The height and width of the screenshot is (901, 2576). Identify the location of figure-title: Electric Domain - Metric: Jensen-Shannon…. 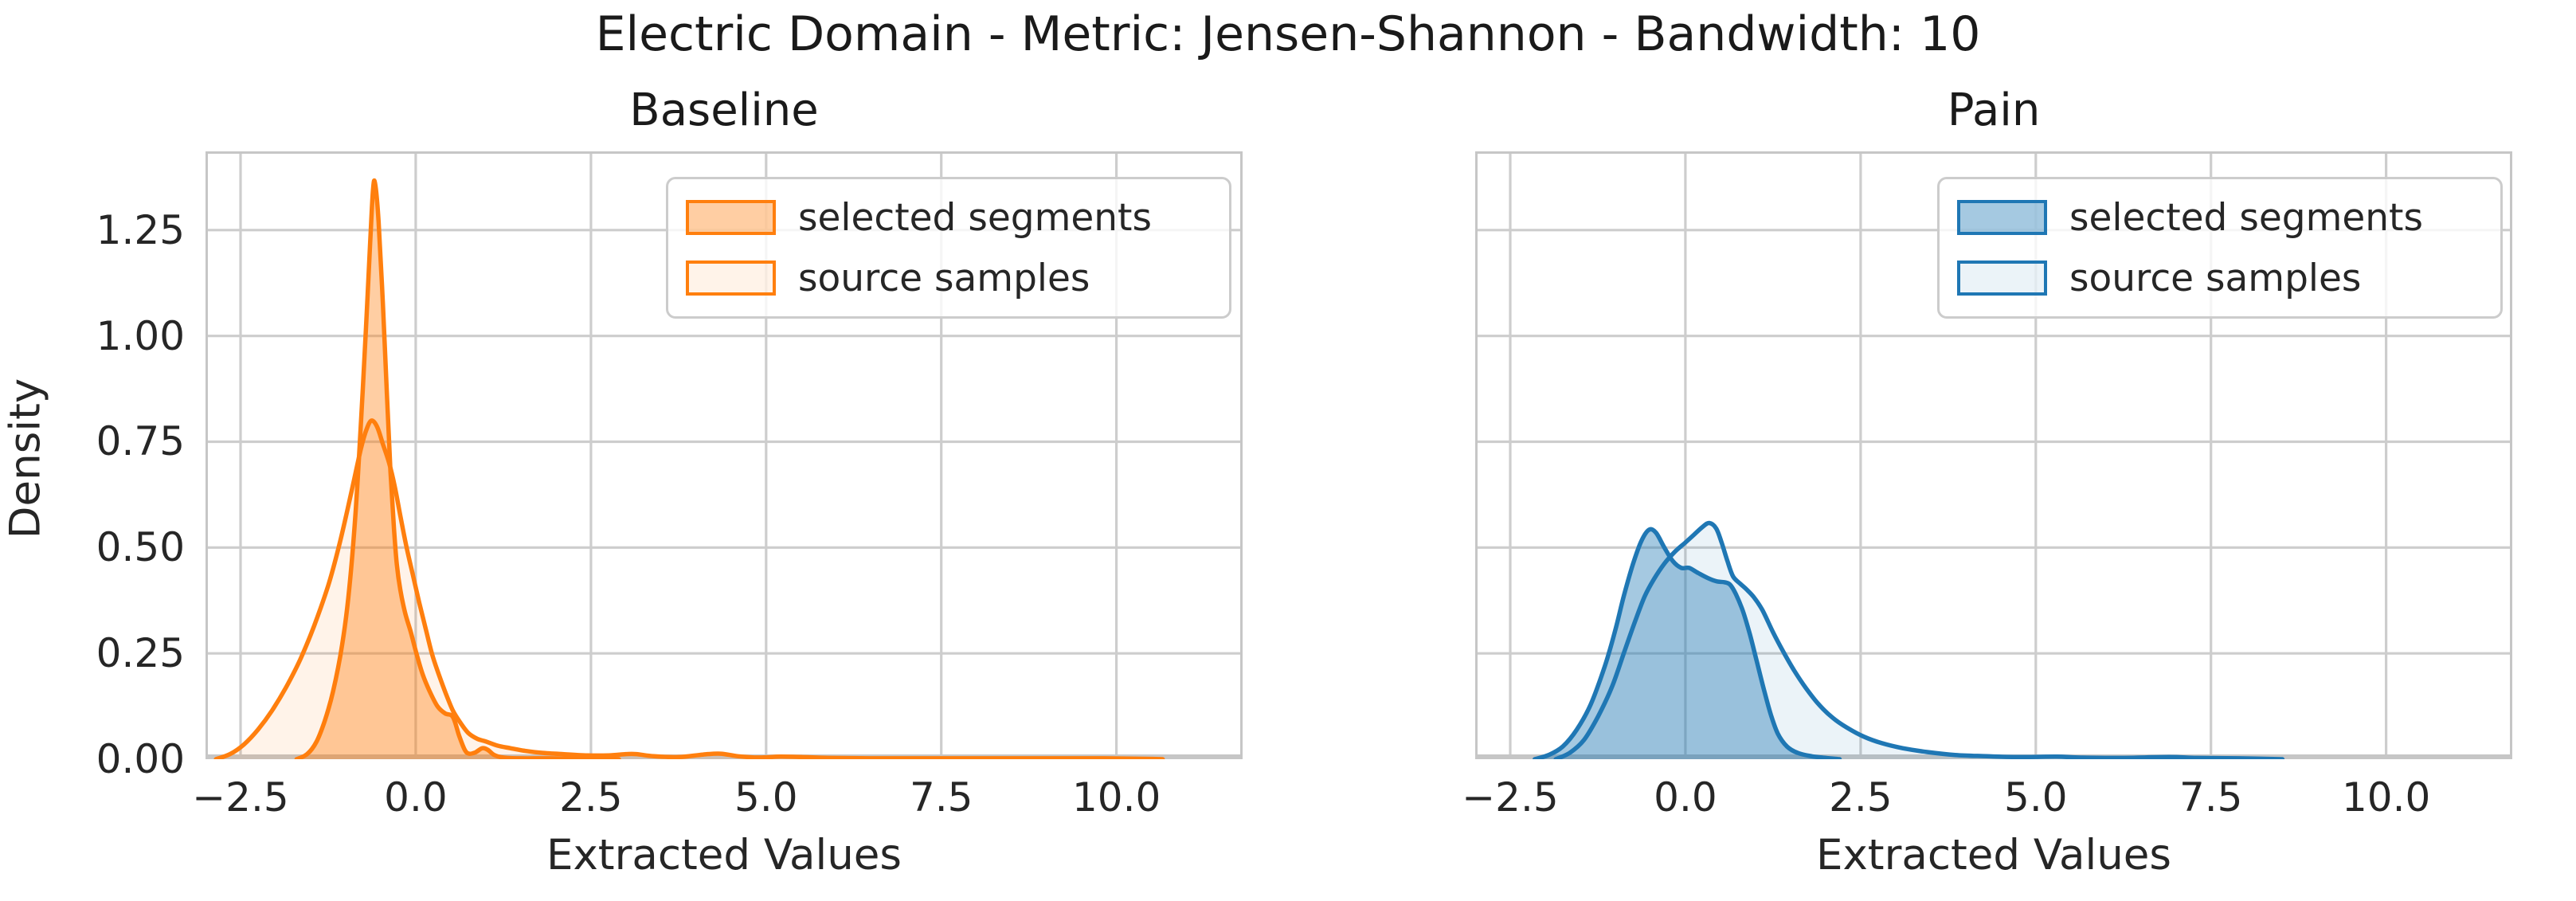
(1288, 34).